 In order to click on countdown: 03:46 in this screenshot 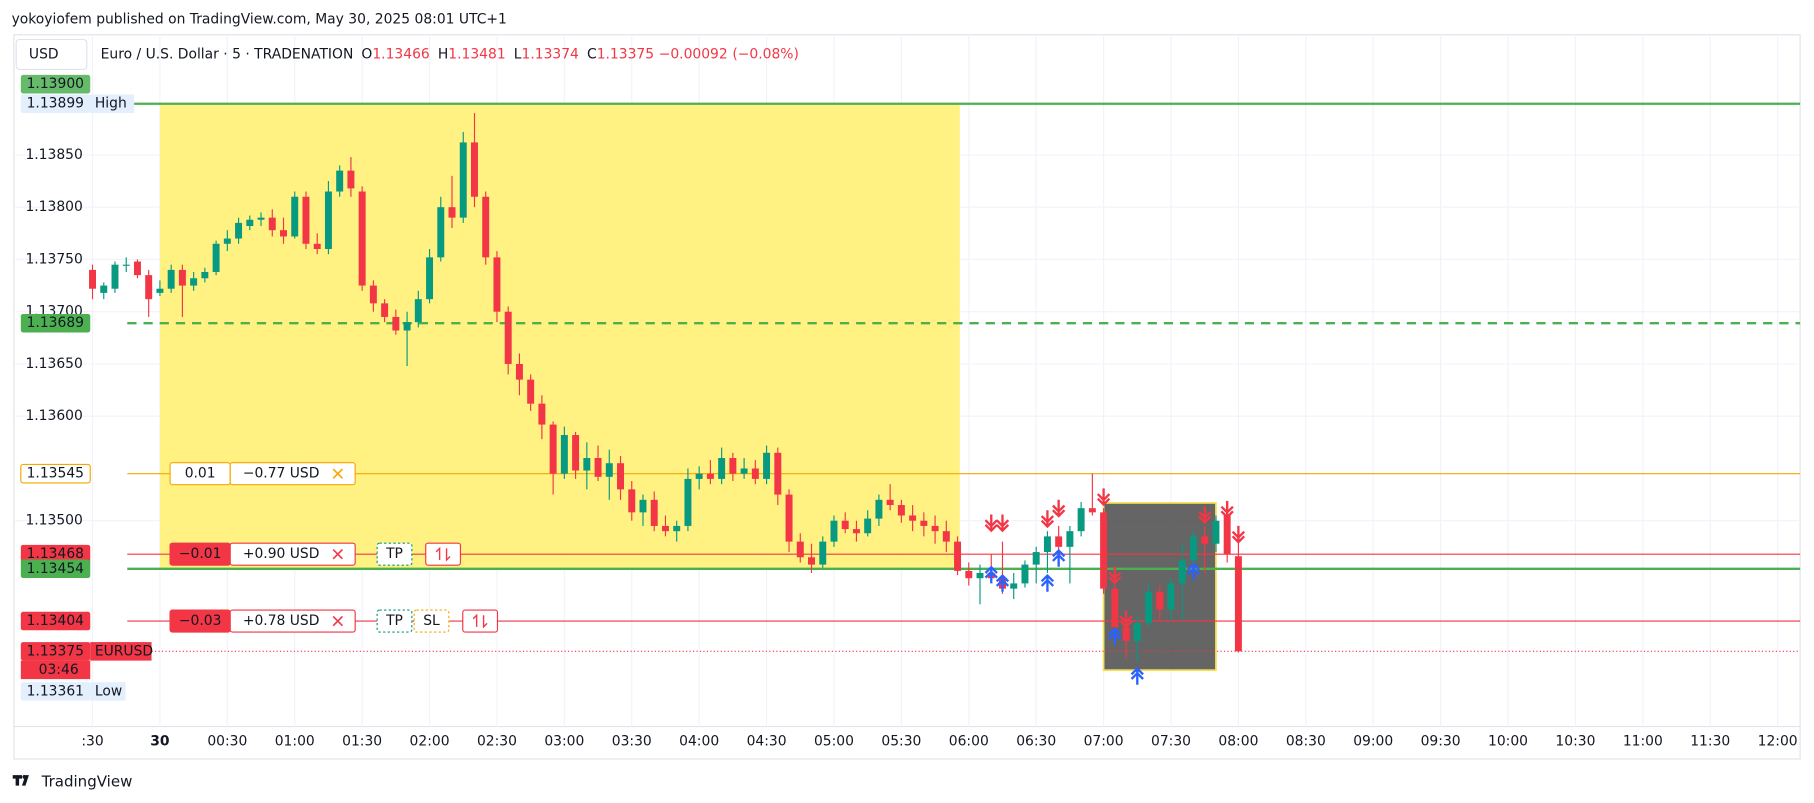, I will do `click(59, 670)`.